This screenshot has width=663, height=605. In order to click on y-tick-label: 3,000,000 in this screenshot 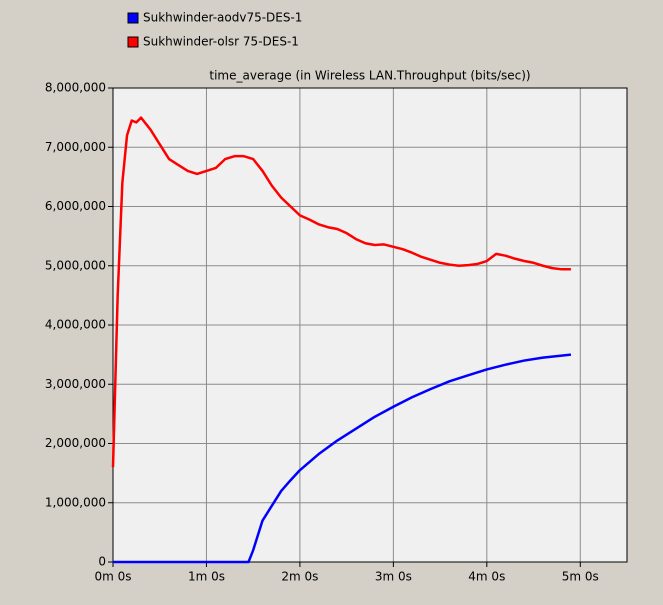, I will do `click(75, 384)`.